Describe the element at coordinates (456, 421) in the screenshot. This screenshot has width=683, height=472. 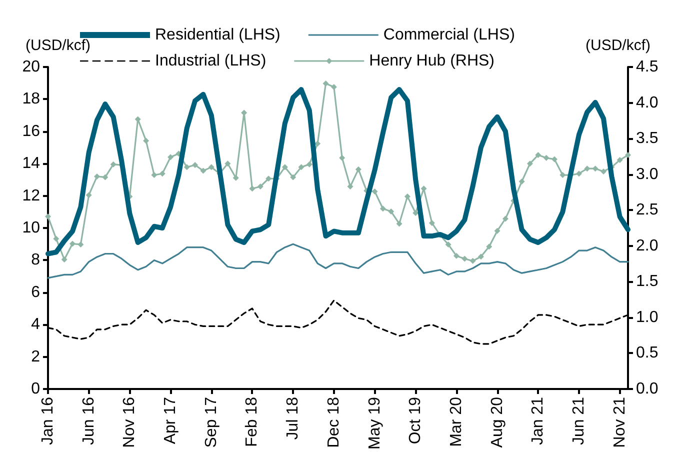
I see `x-tick-label: Mar 20` at that location.